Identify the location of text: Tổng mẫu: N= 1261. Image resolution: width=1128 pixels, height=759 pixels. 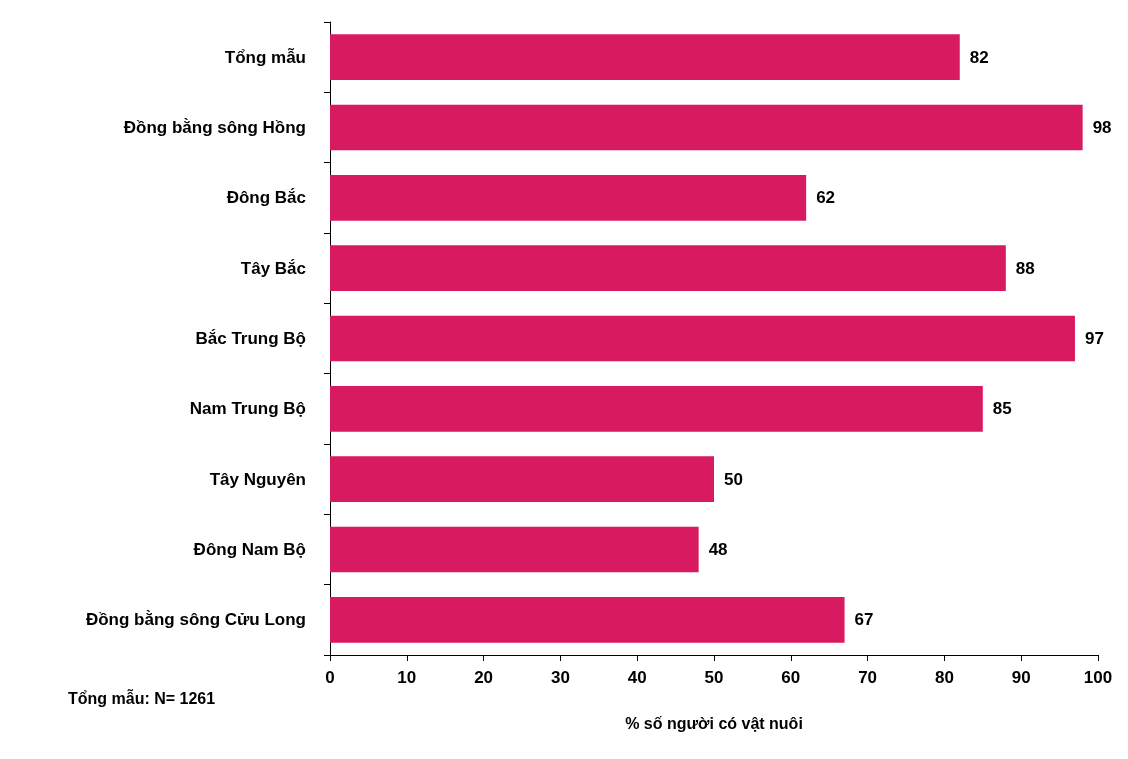
(142, 697).